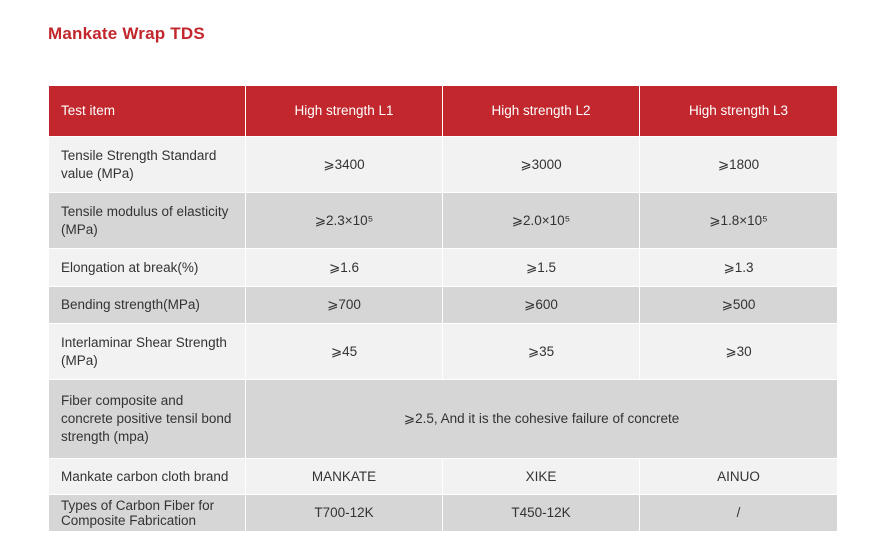 The height and width of the screenshot is (549, 883). Describe the element at coordinates (738, 351) in the screenshot. I see `cell-l3: ⩾30` at that location.